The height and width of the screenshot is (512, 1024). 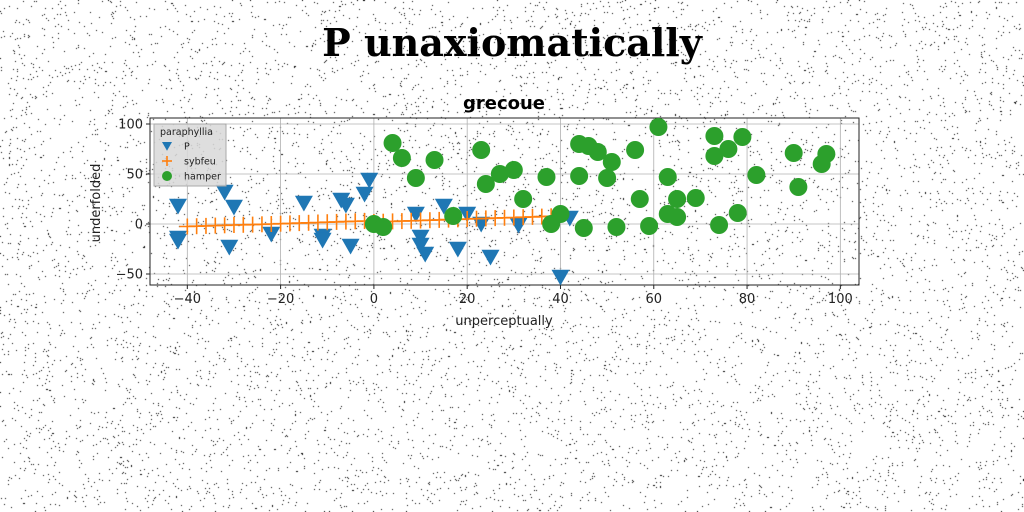 I want to click on y-tick-label: 100, so click(x=130, y=125).